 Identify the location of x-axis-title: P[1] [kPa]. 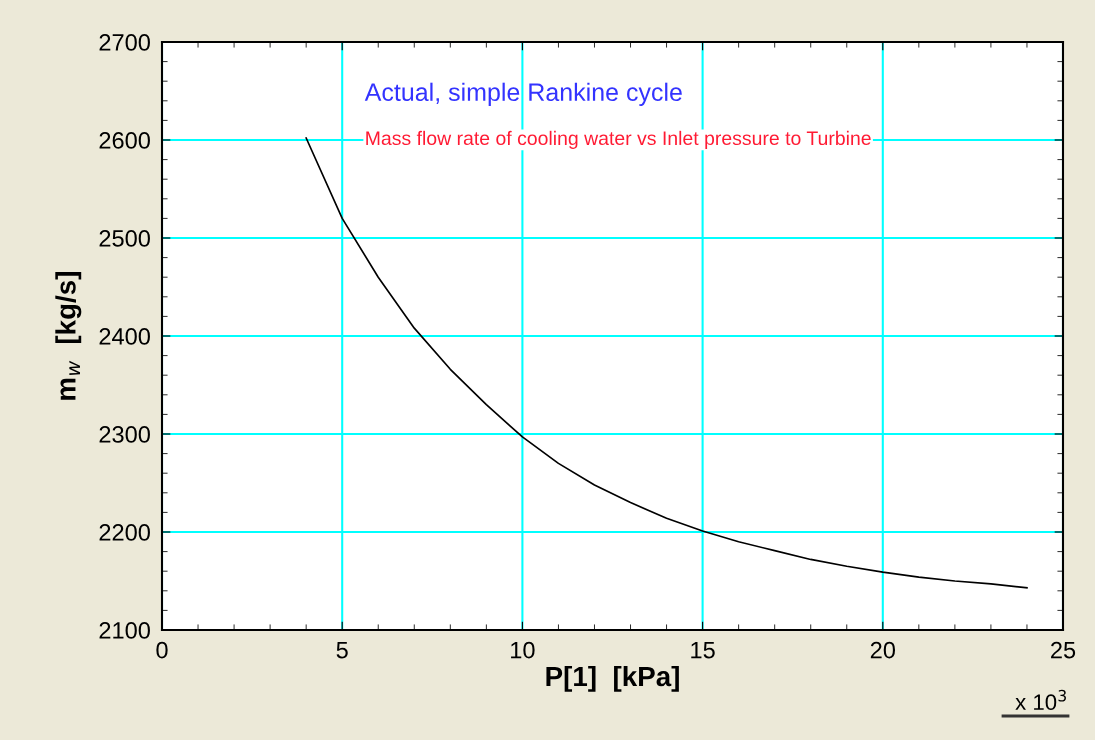
(612, 678).